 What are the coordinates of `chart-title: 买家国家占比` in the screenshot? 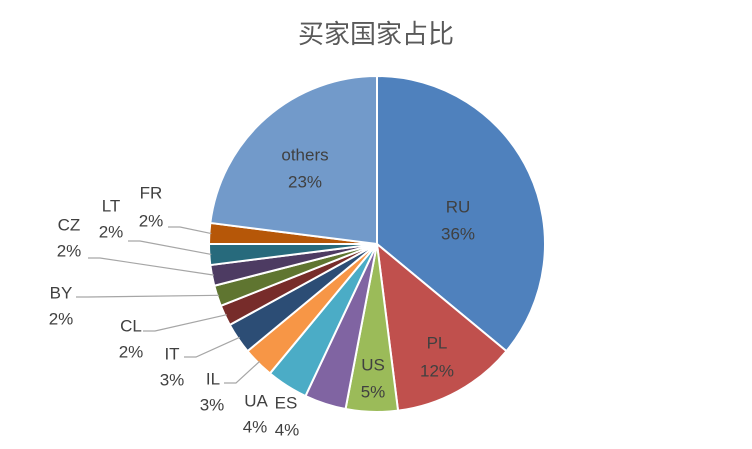 It's located at (376, 34).